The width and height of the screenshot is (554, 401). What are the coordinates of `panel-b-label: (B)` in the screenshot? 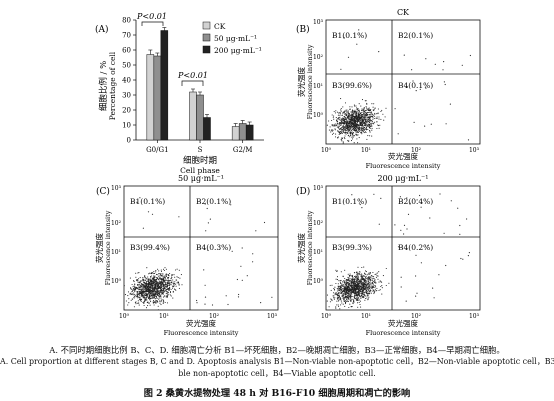 It's located at (303, 29).